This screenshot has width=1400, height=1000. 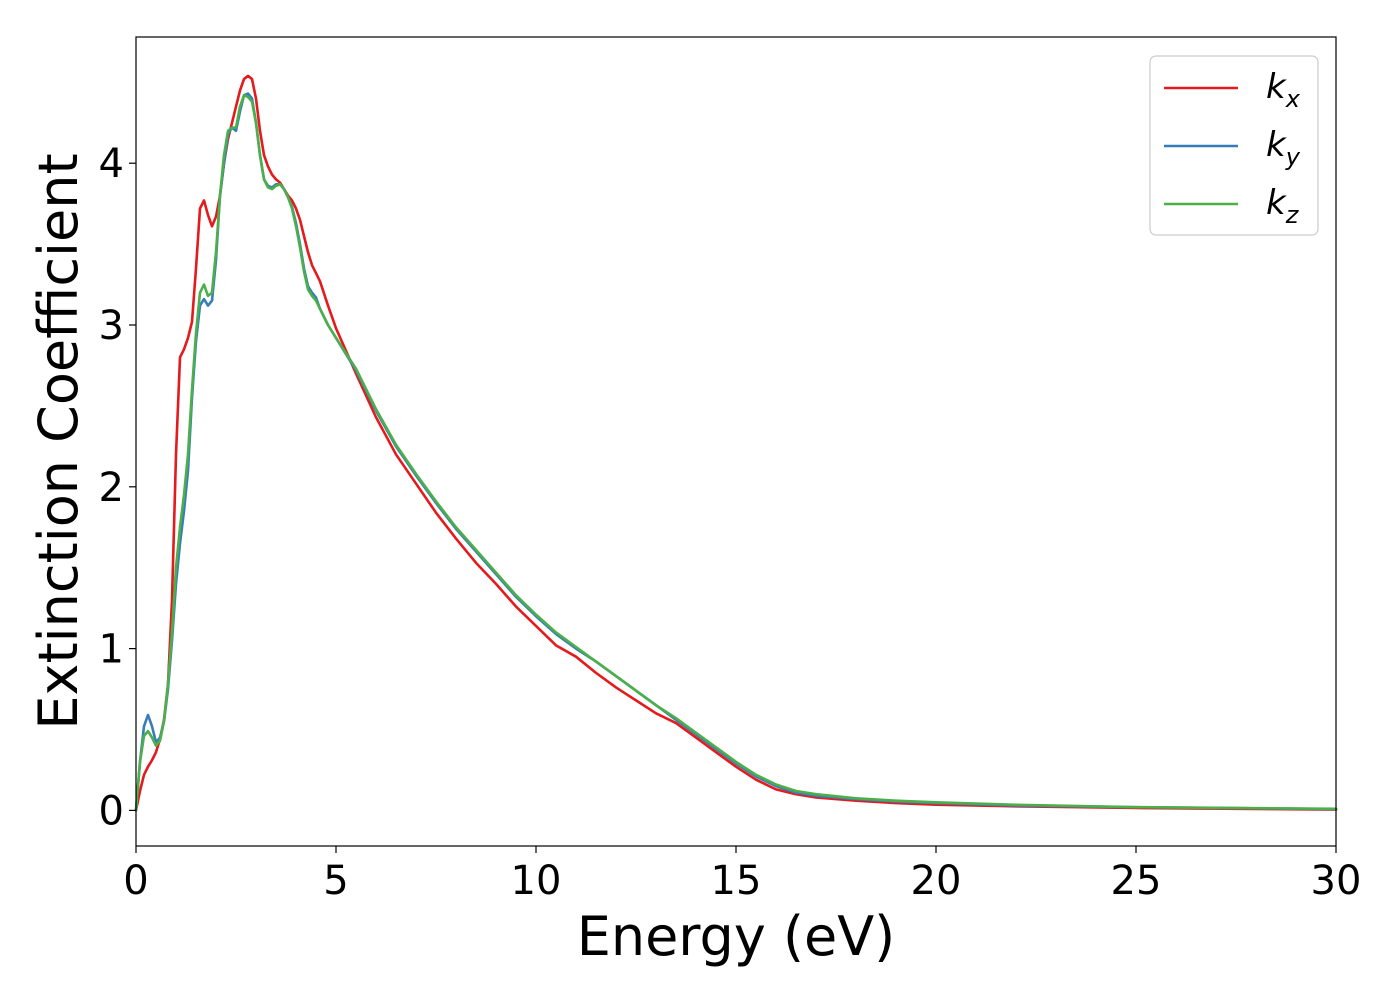 I want to click on x-axis: 0 5 10 15 20 25 30, so click(x=742, y=875).